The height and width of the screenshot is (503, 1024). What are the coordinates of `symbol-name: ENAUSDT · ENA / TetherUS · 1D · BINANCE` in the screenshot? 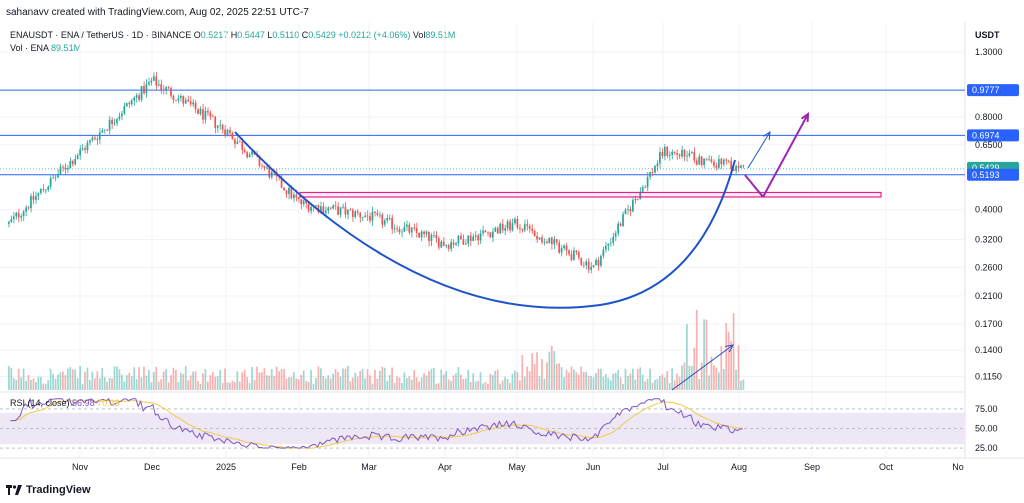 It's located at (101, 35).